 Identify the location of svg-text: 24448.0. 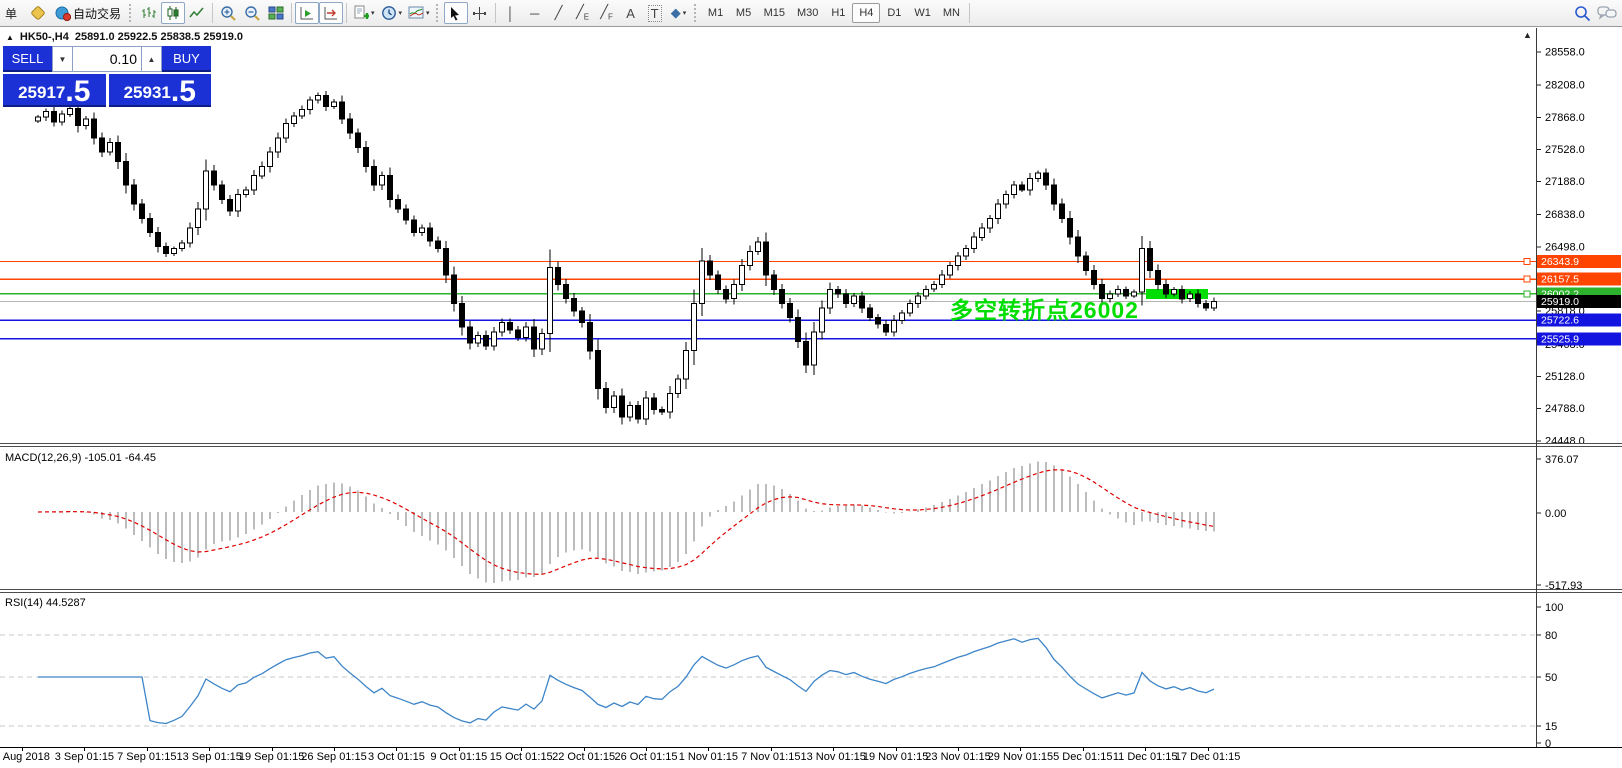
(1565, 439).